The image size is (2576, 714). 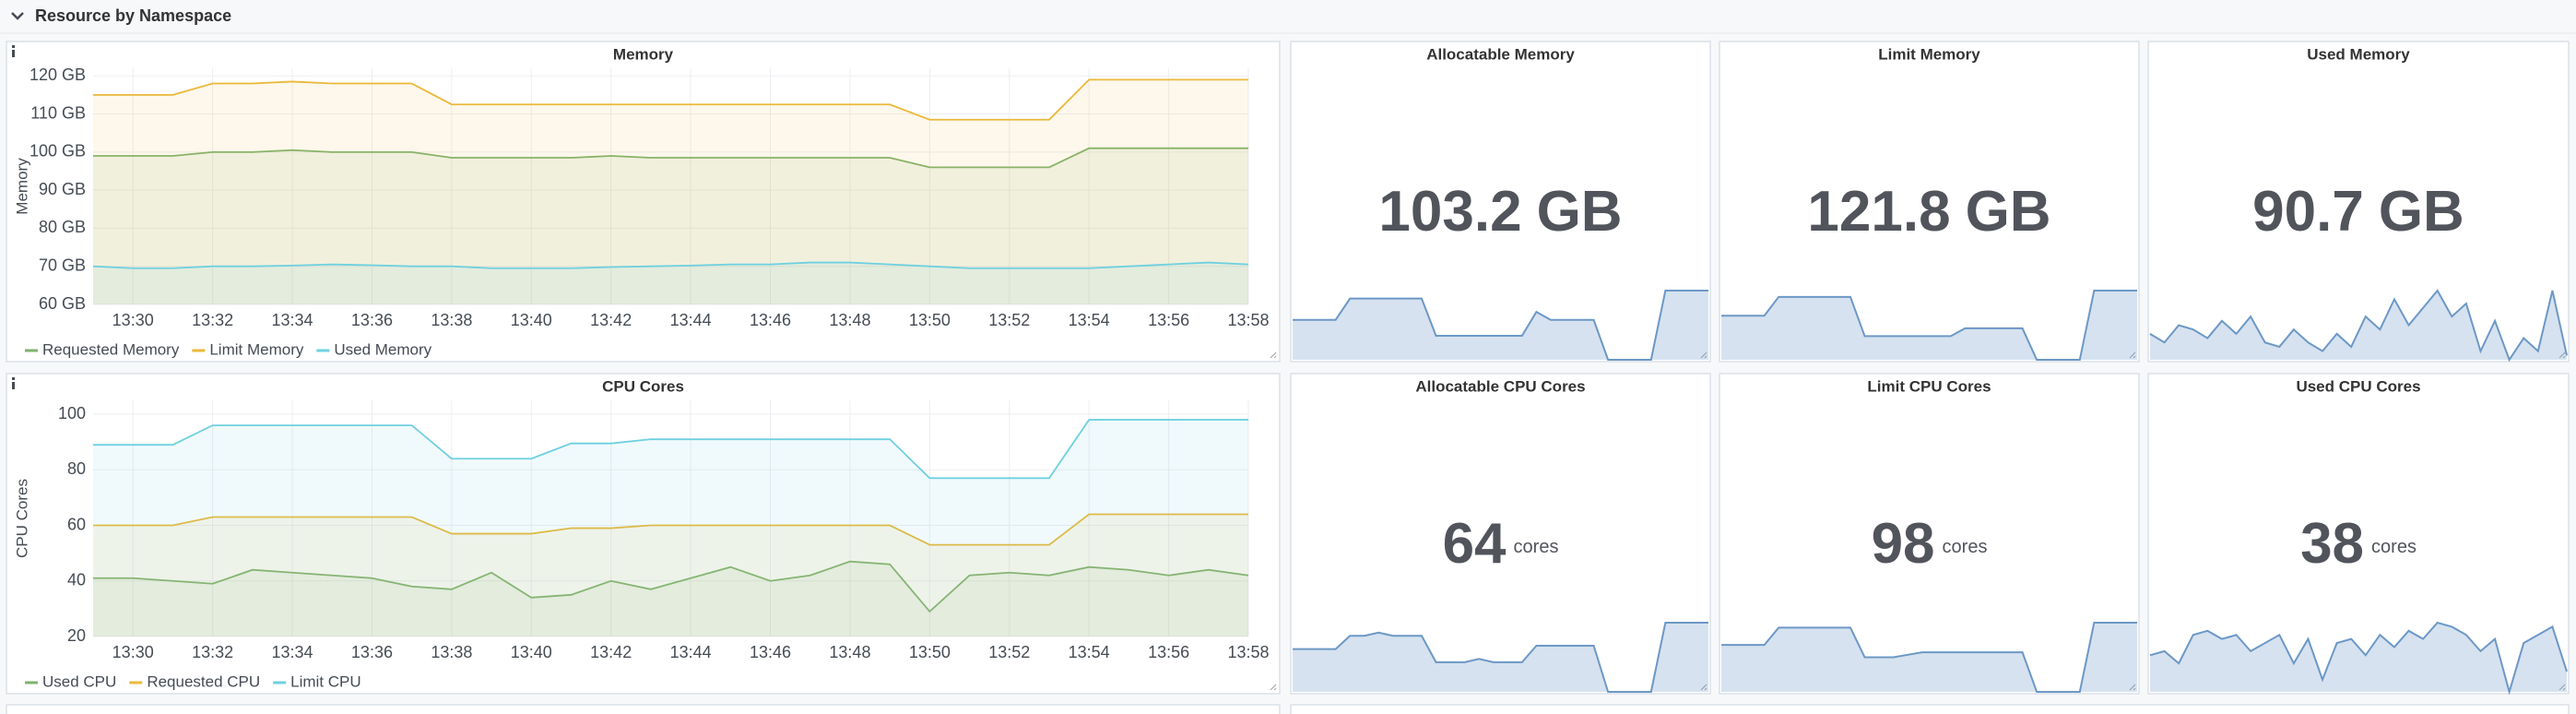 I want to click on panel-title: Used CPU Cores, so click(x=2358, y=386).